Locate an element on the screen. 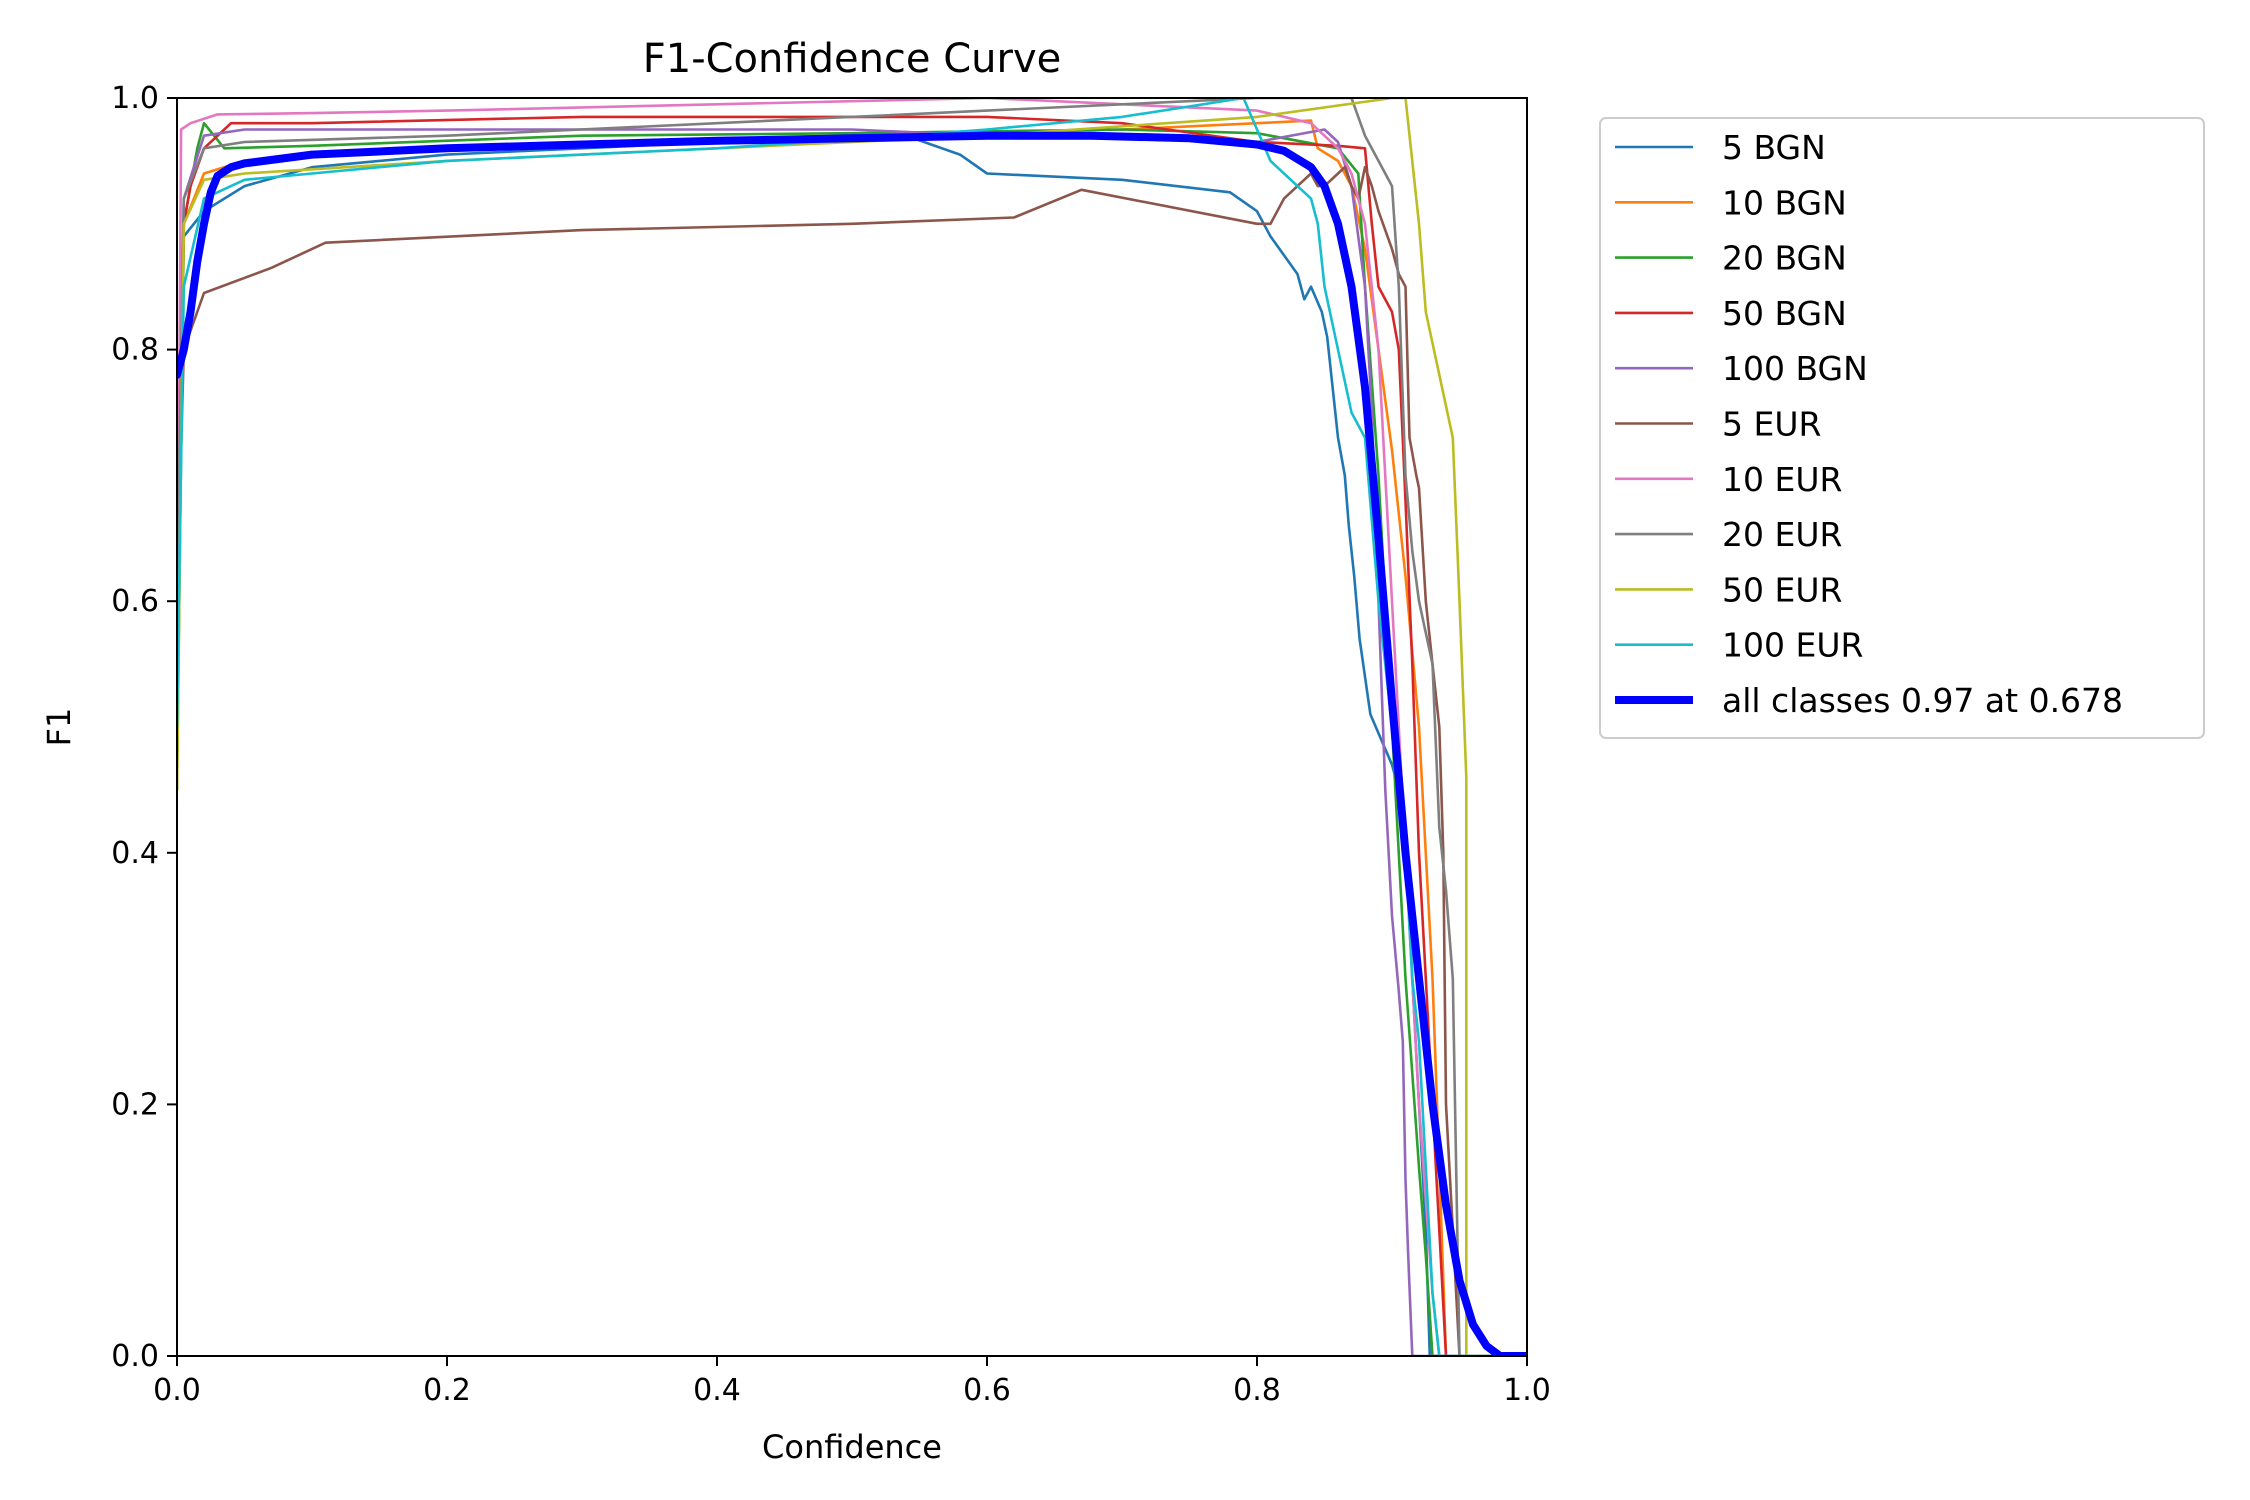  y-tick-label: 1.0 is located at coordinates (135, 98).